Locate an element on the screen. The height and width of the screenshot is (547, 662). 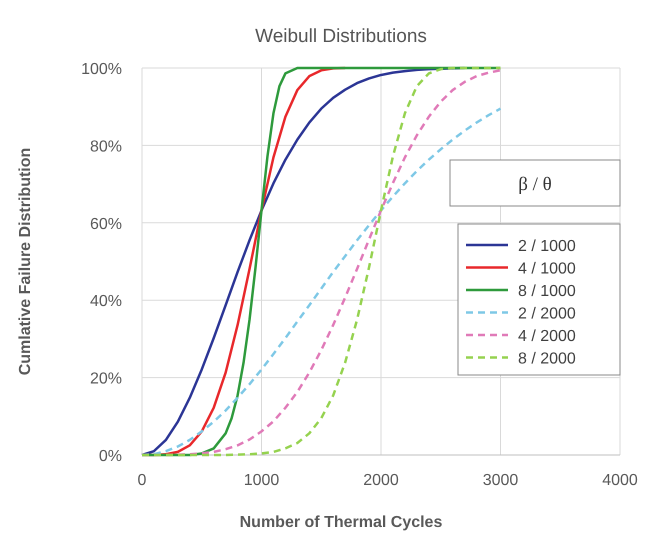
legend-title: β / θ is located at coordinates (535, 184).